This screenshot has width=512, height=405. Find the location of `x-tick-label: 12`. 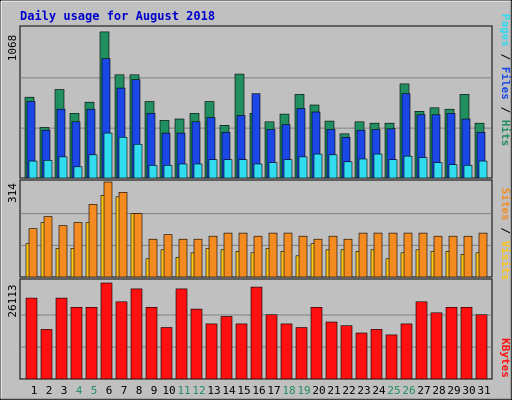

x-tick-label: 12 is located at coordinates (198, 390).